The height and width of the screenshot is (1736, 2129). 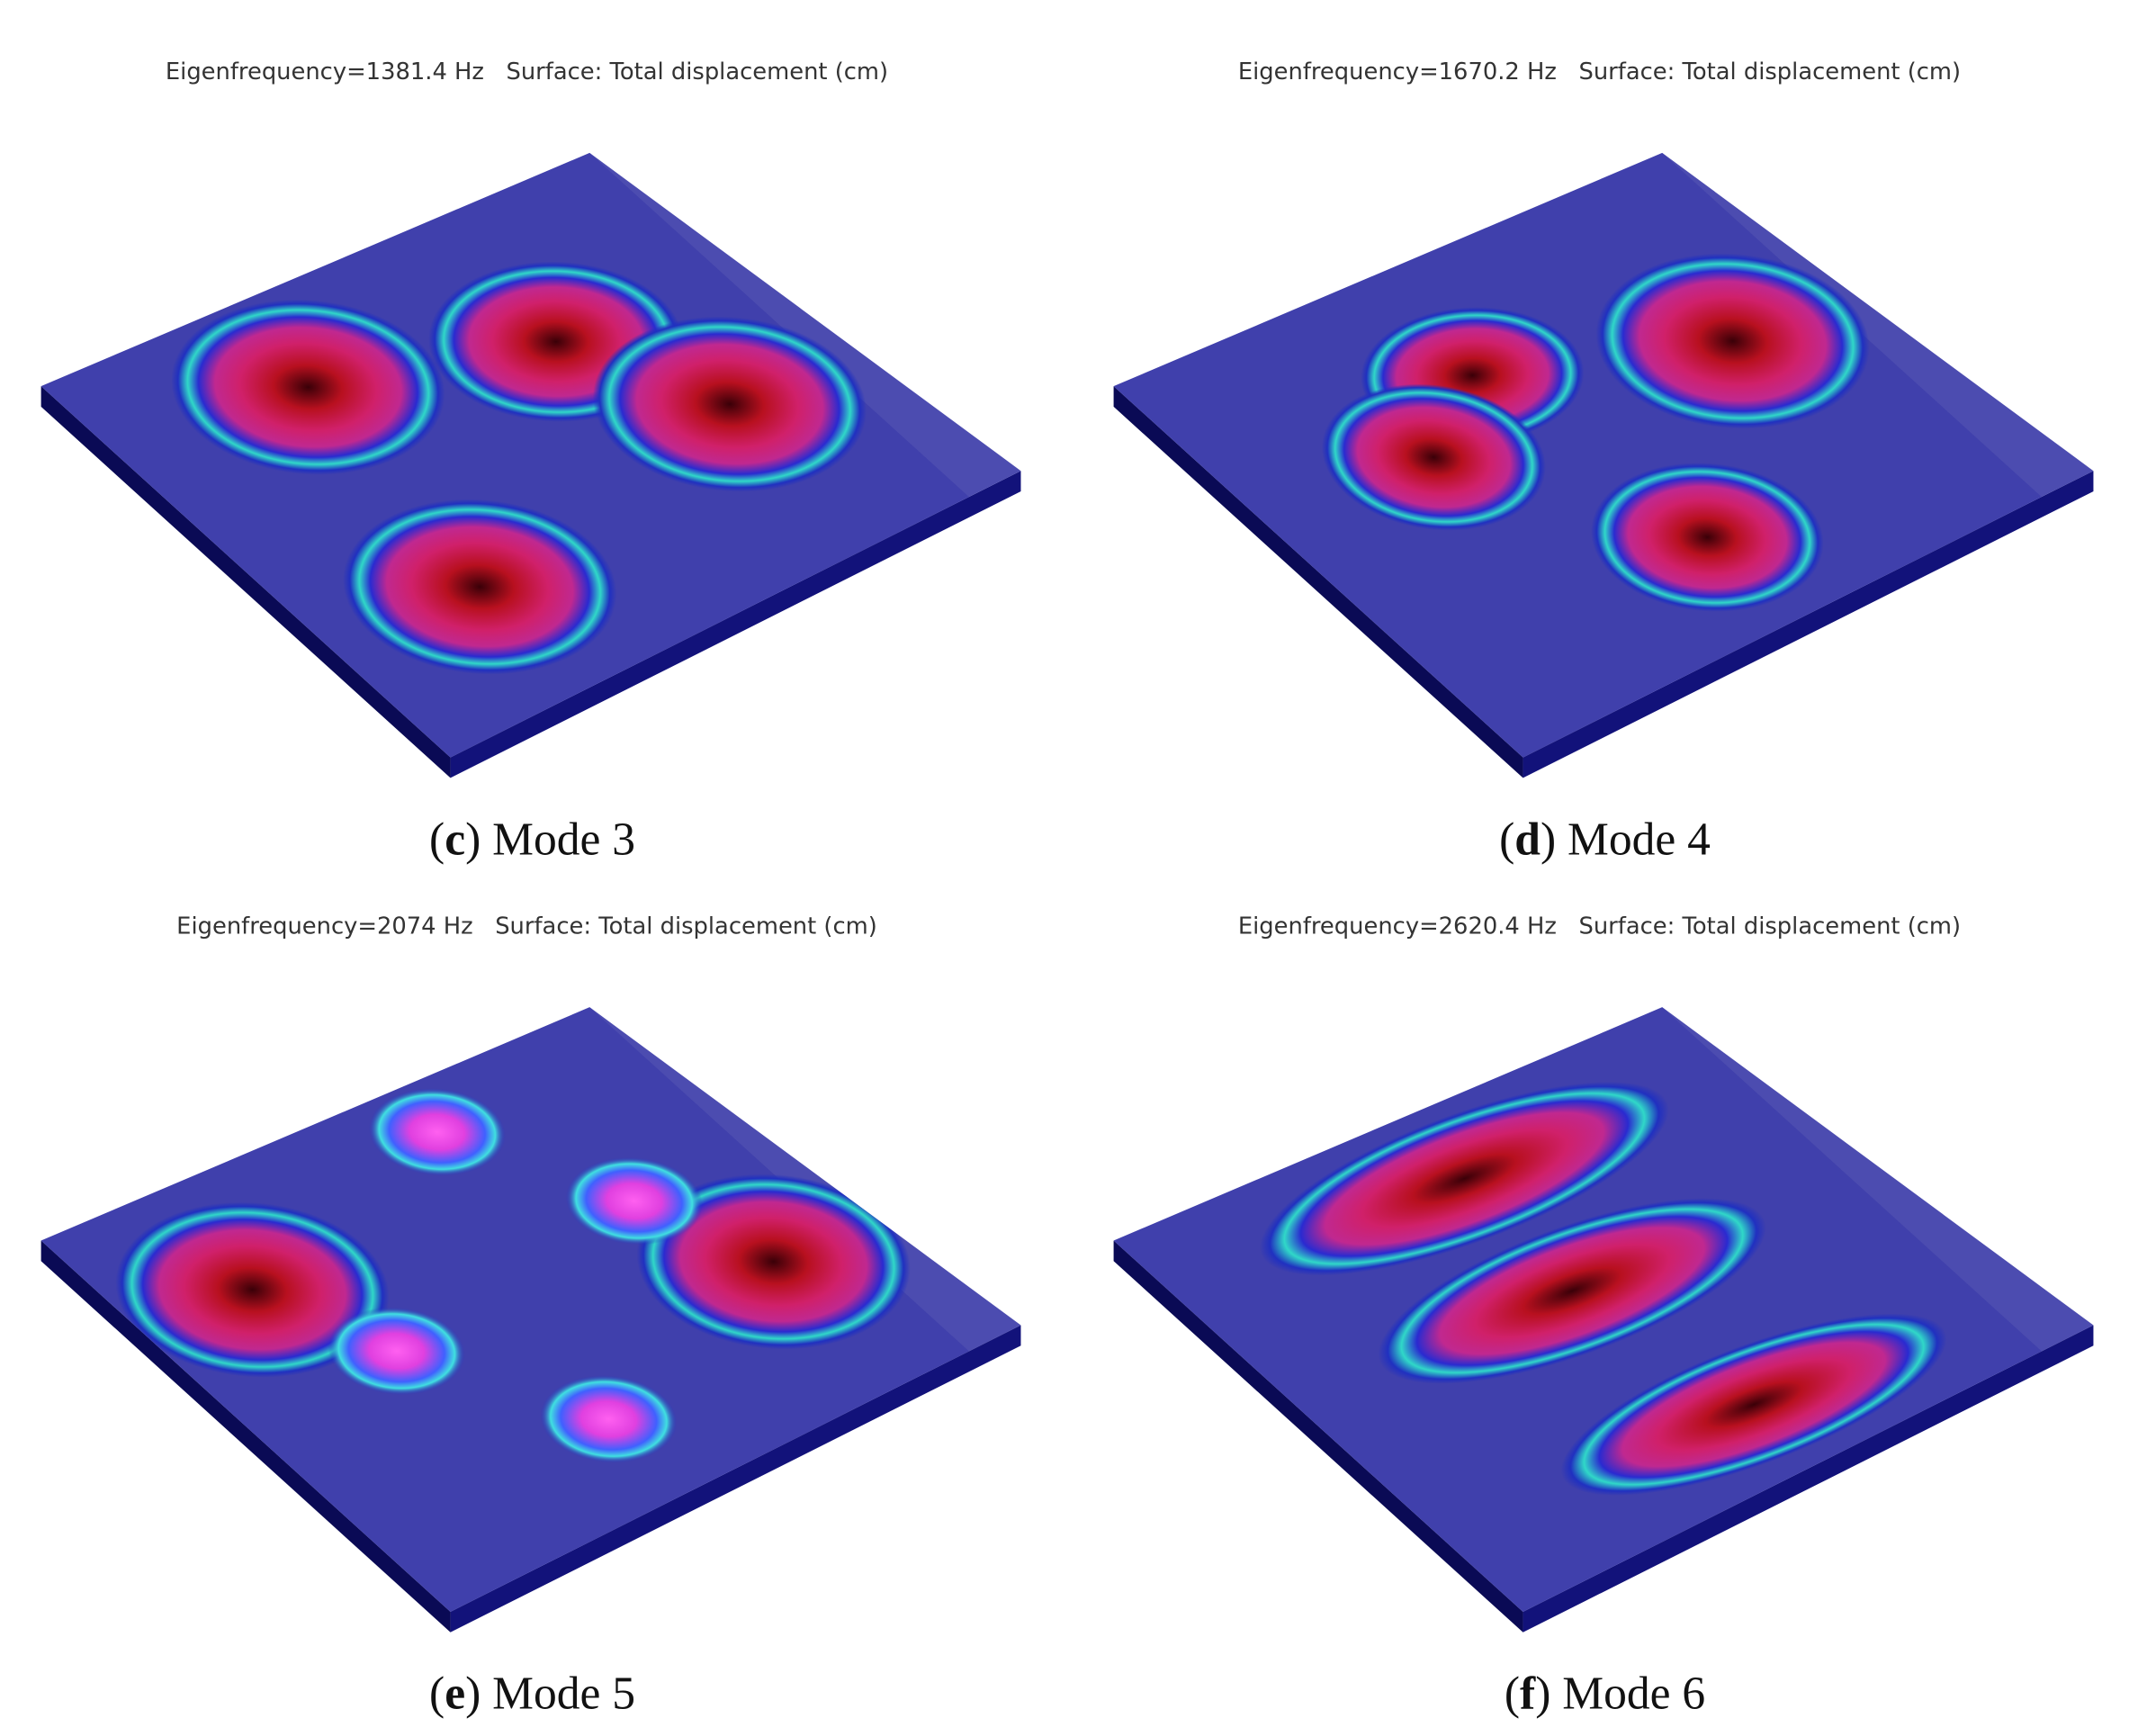 I want to click on panel-caption: (c) Mode 3, so click(x=532, y=839).